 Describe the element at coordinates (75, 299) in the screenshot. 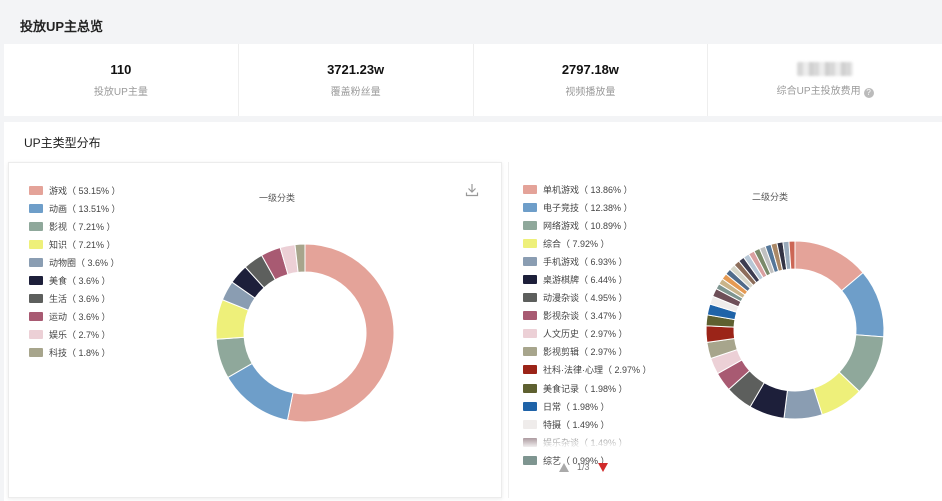

I see `legend-item: 生活（ 3.6% ）` at that location.